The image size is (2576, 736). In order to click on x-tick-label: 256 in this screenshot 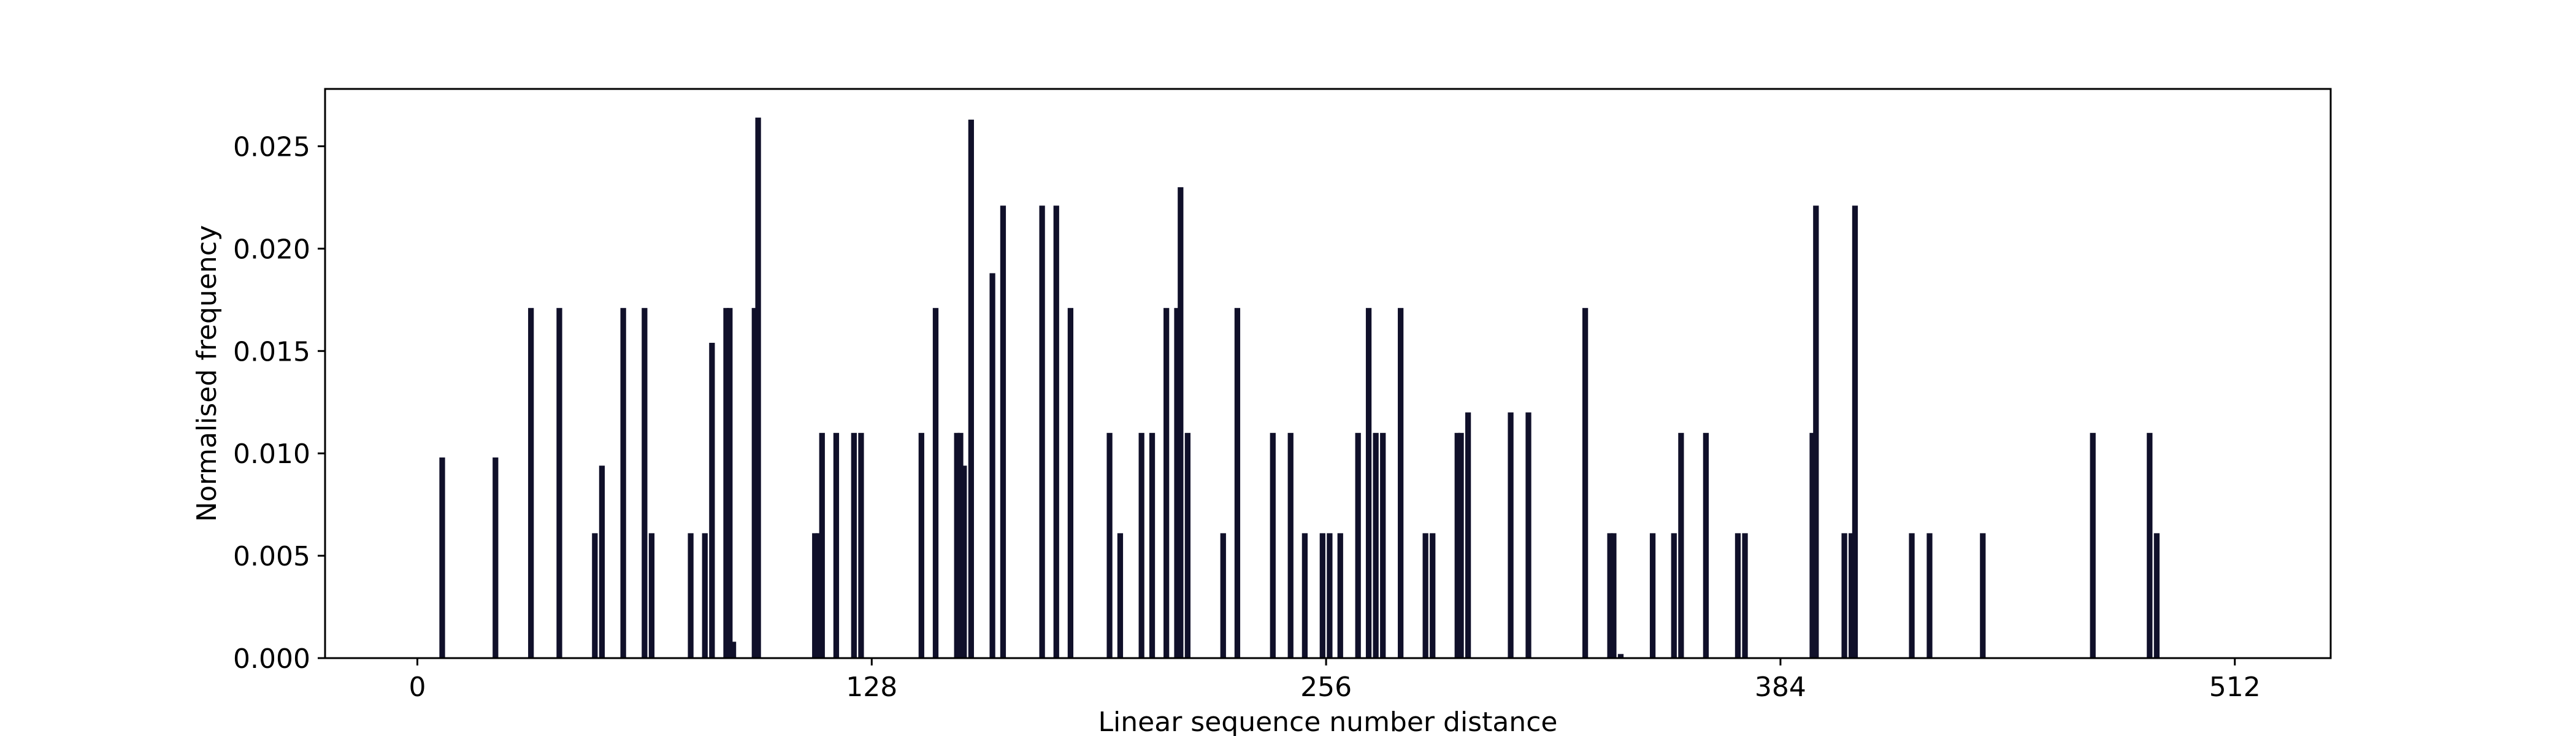, I will do `click(1326, 687)`.